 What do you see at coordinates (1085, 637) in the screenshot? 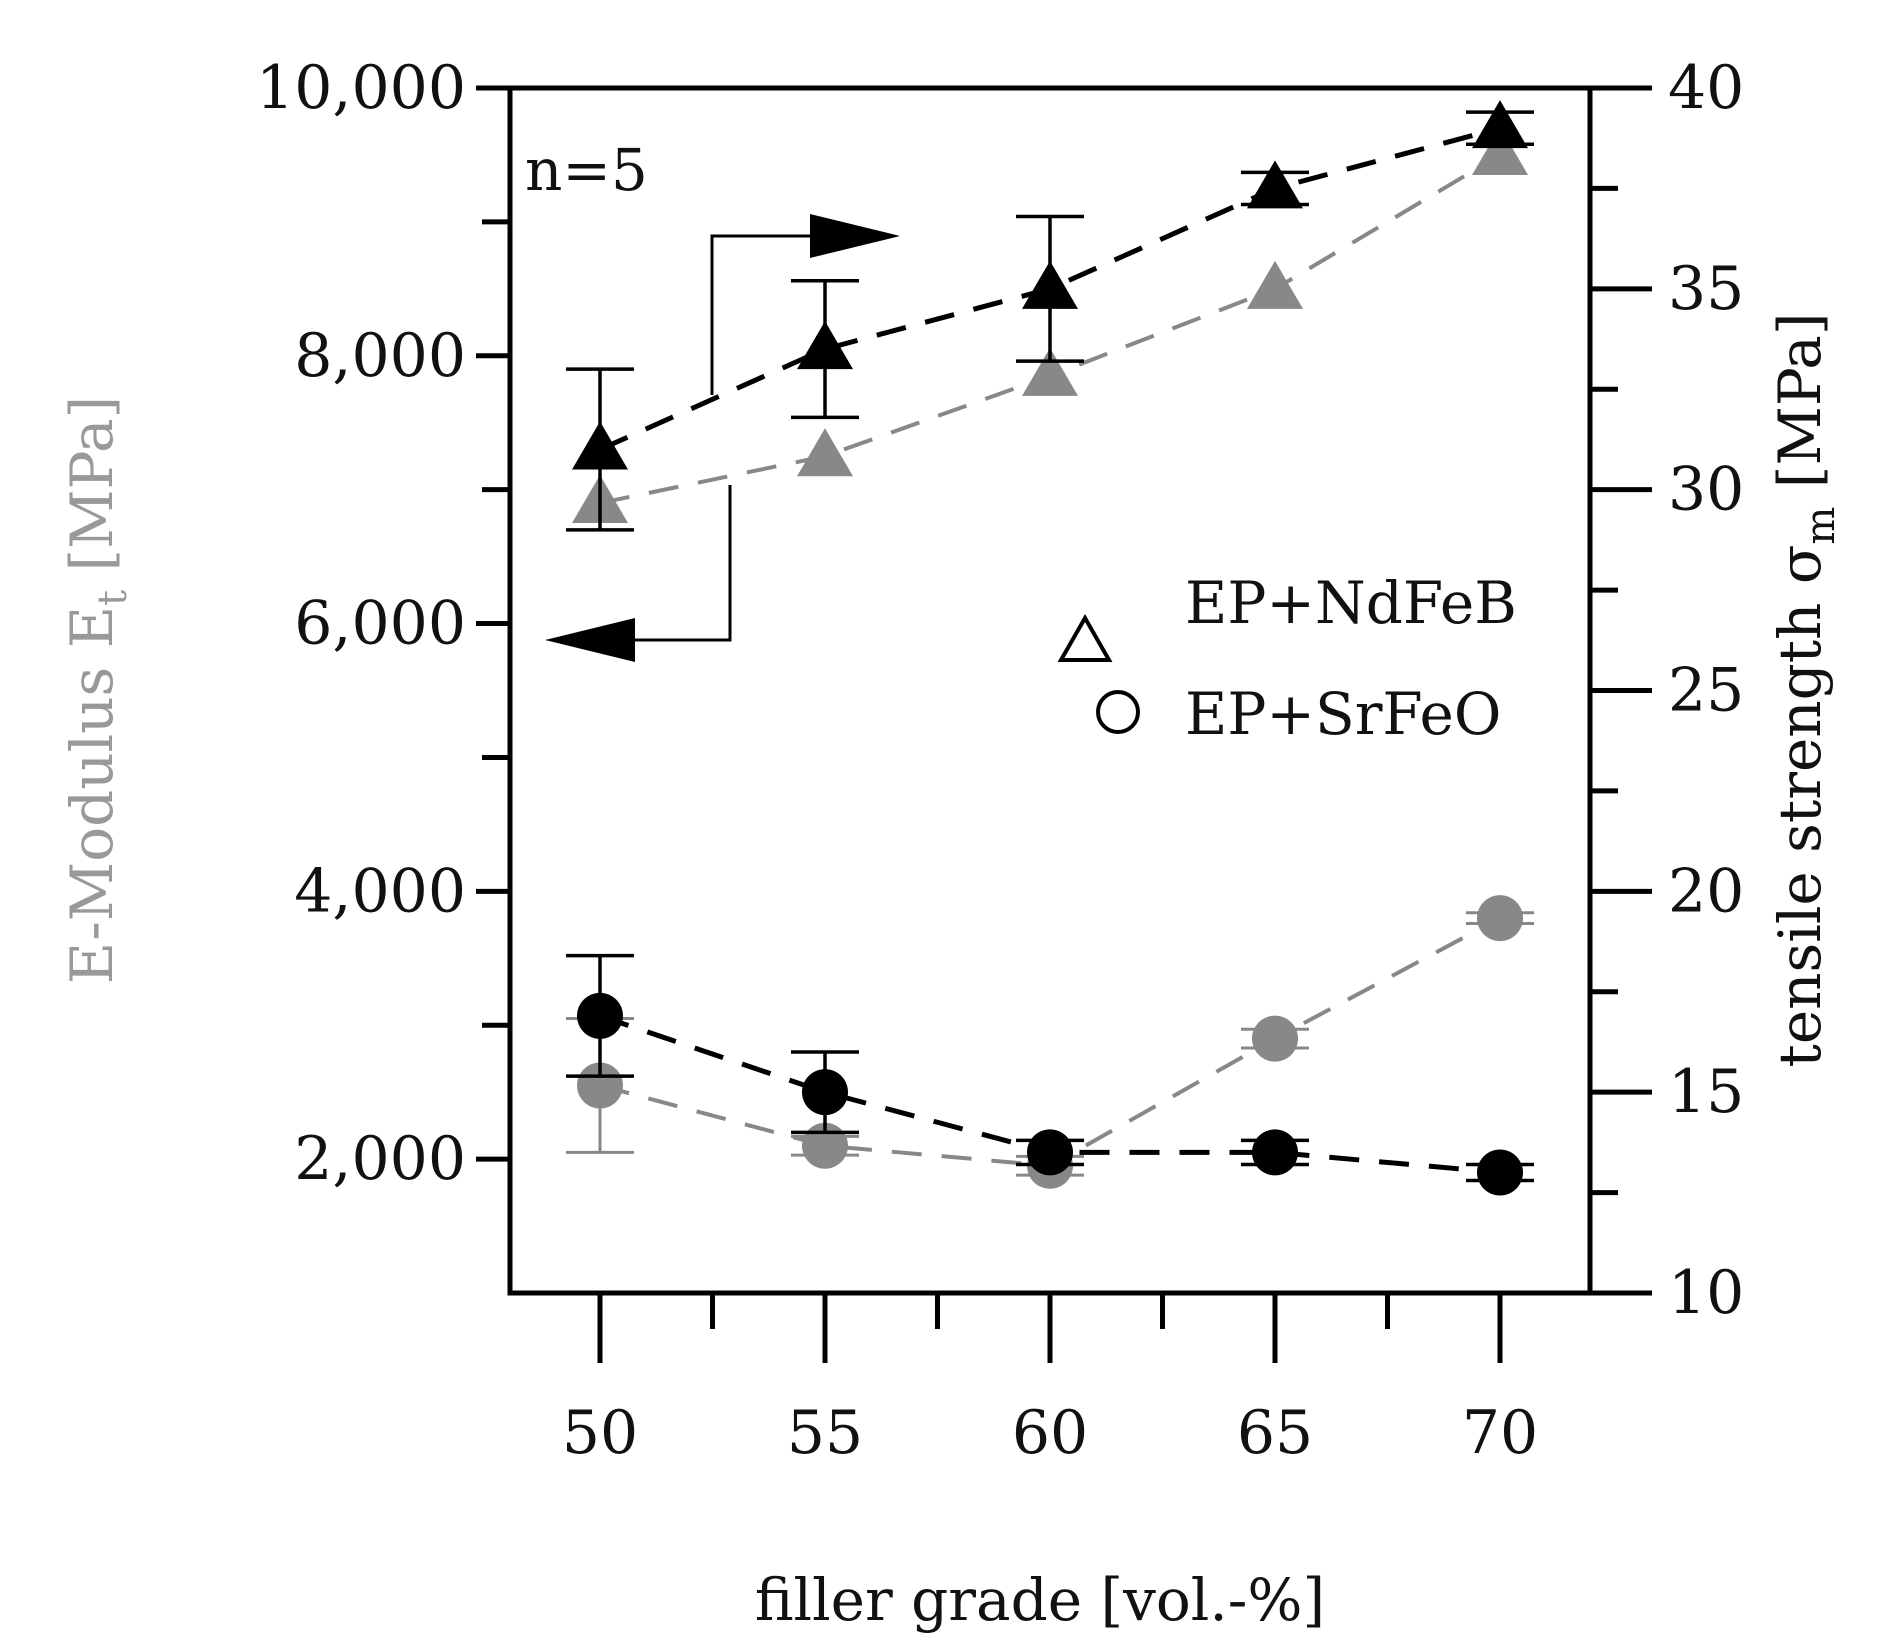
I see `legend-triangle-icon` at bounding box center [1085, 637].